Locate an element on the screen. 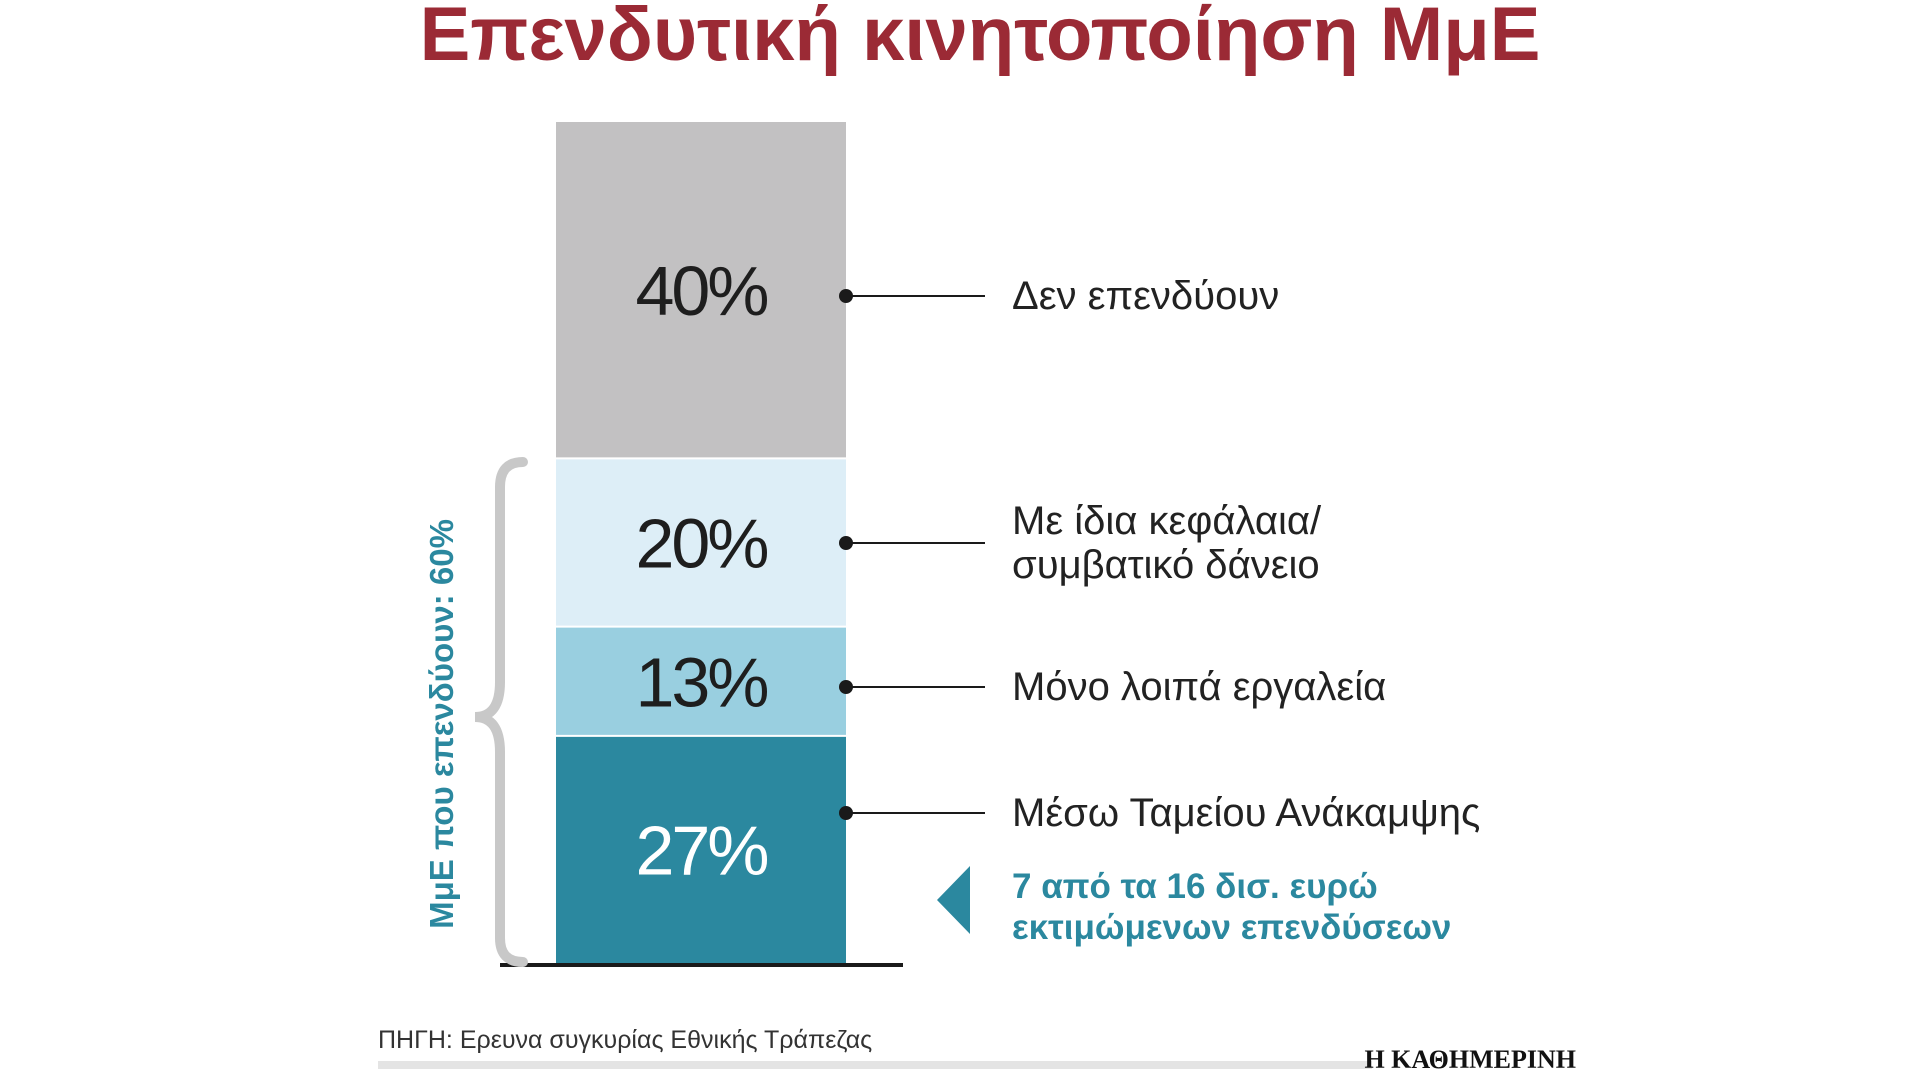 Image resolution: width=1920 pixels, height=1080 pixels. chart-title: Επενδυτική κινητοποίηση ΜμΕ is located at coordinates (980, 38).